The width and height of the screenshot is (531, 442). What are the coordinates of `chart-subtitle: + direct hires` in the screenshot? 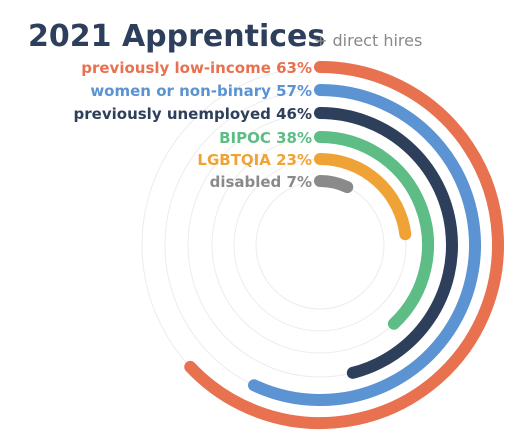 It's located at (368, 40).